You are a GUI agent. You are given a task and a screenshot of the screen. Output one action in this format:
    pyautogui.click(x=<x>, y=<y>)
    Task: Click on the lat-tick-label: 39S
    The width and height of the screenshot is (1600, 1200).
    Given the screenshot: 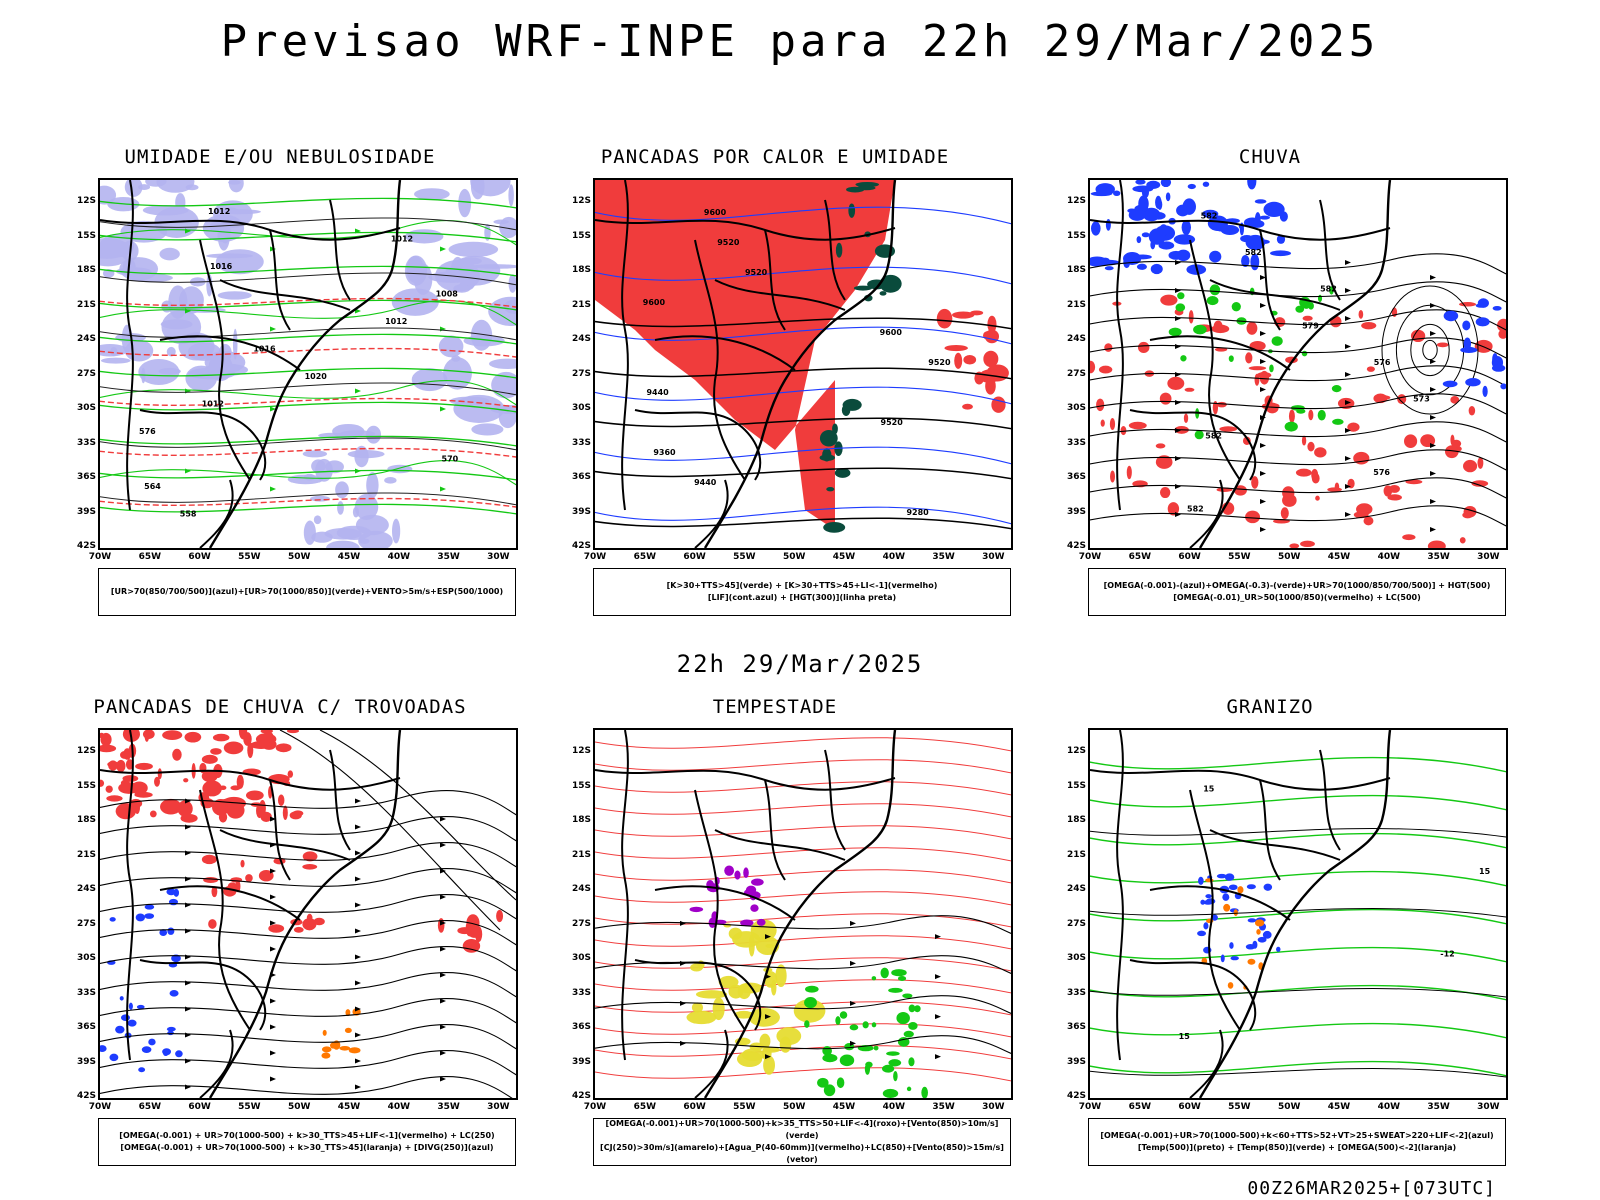 What is the action you would take?
    pyautogui.click(x=86, y=1061)
    